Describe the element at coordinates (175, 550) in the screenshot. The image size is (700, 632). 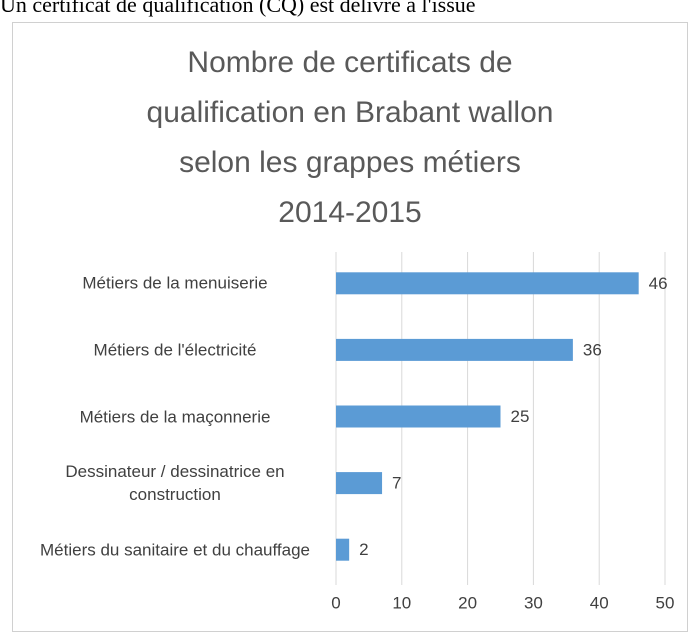
I see `y-tick-label: Métiers du sanitaire et du chauffage` at that location.